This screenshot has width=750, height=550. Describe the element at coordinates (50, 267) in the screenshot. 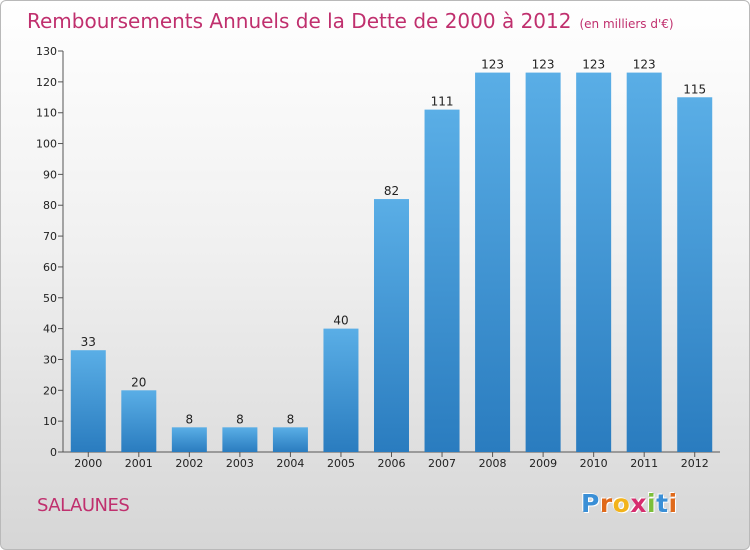

I see `y-tick-label: 60` at that location.